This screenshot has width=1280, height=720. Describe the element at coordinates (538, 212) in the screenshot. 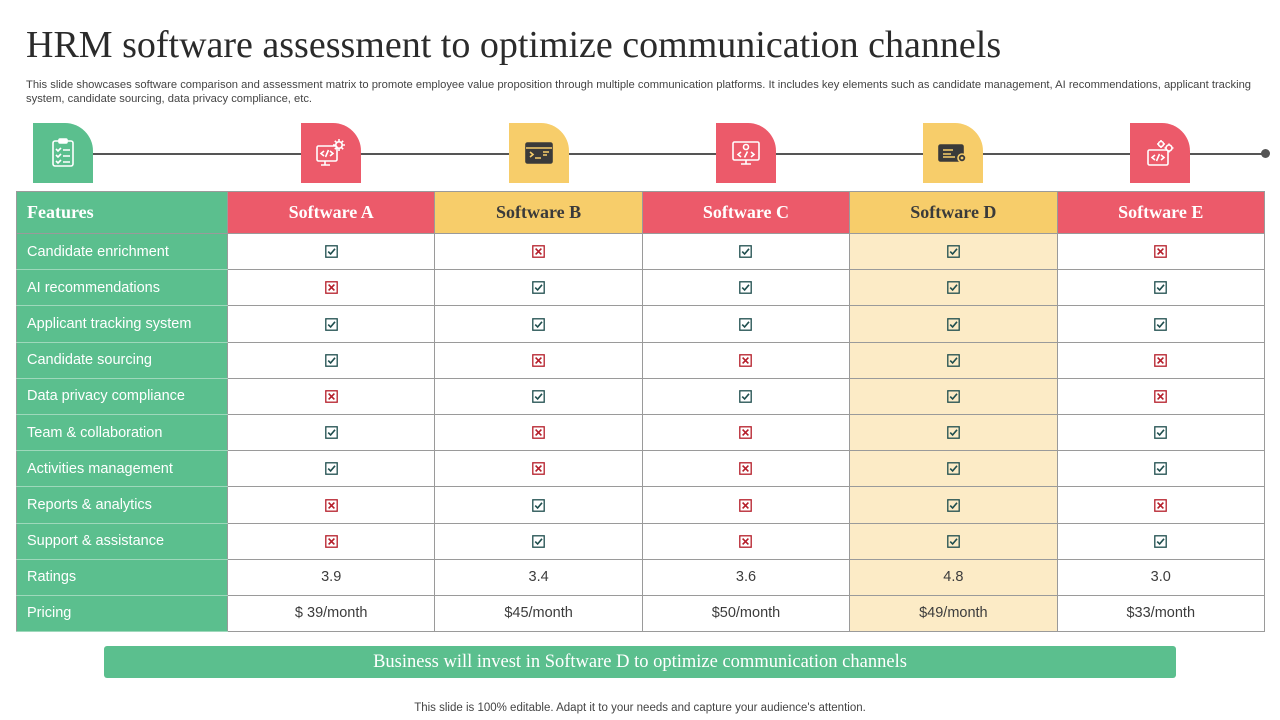

I see `software-b-header: Software B` at that location.